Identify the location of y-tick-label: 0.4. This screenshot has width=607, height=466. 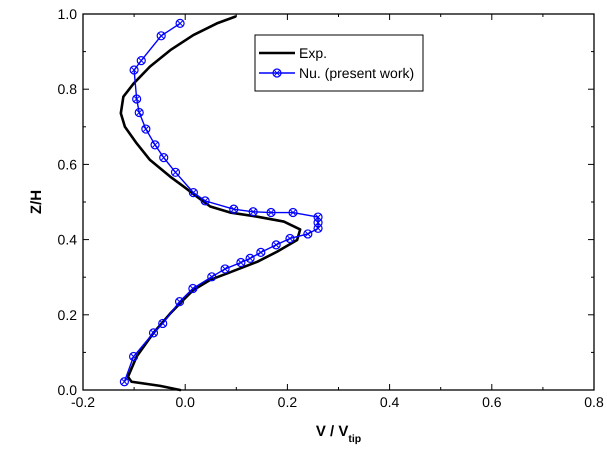
(68, 240).